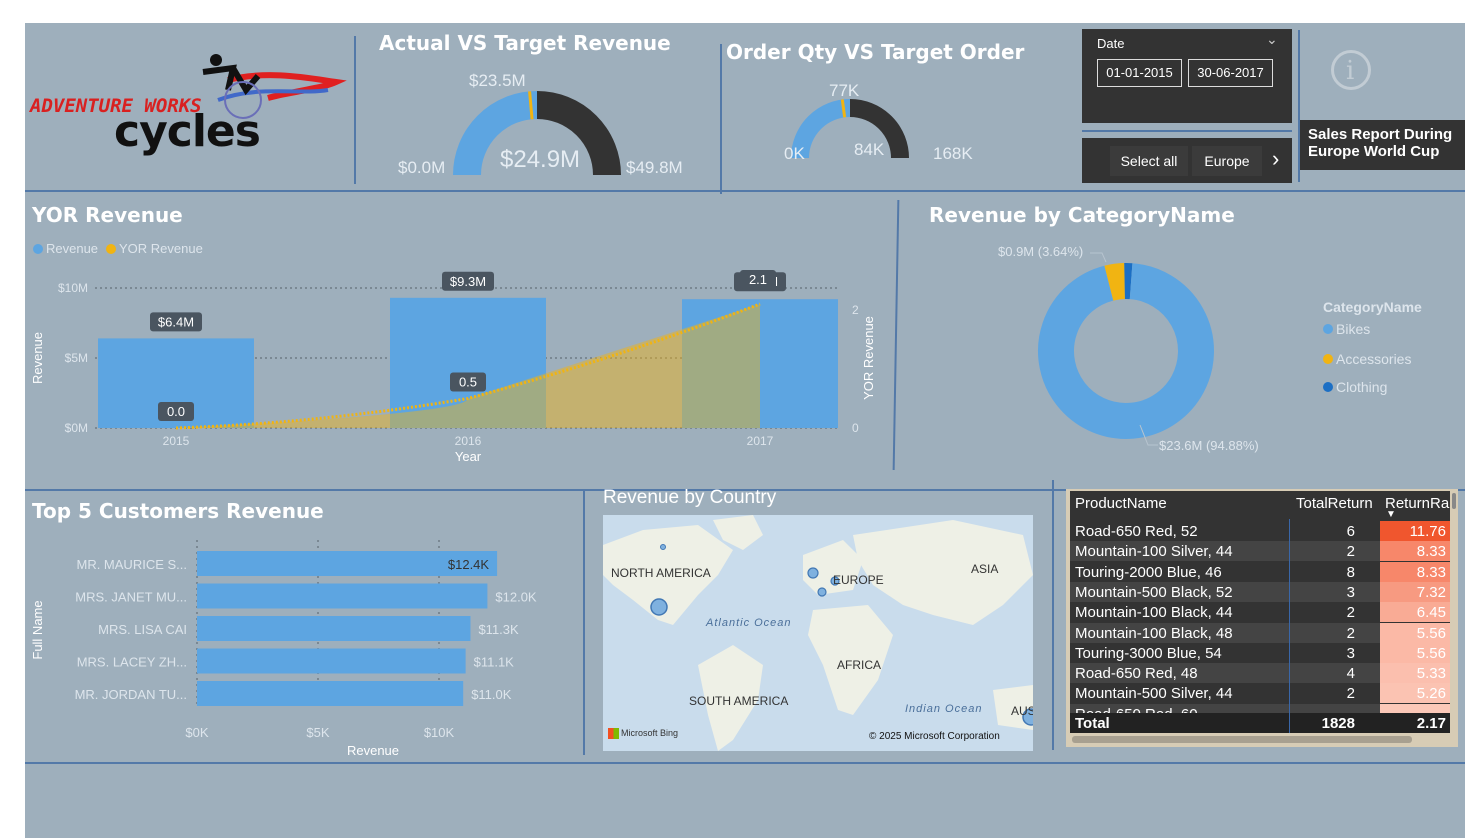  I want to click on gauge-min-label: 0K, so click(794, 153).